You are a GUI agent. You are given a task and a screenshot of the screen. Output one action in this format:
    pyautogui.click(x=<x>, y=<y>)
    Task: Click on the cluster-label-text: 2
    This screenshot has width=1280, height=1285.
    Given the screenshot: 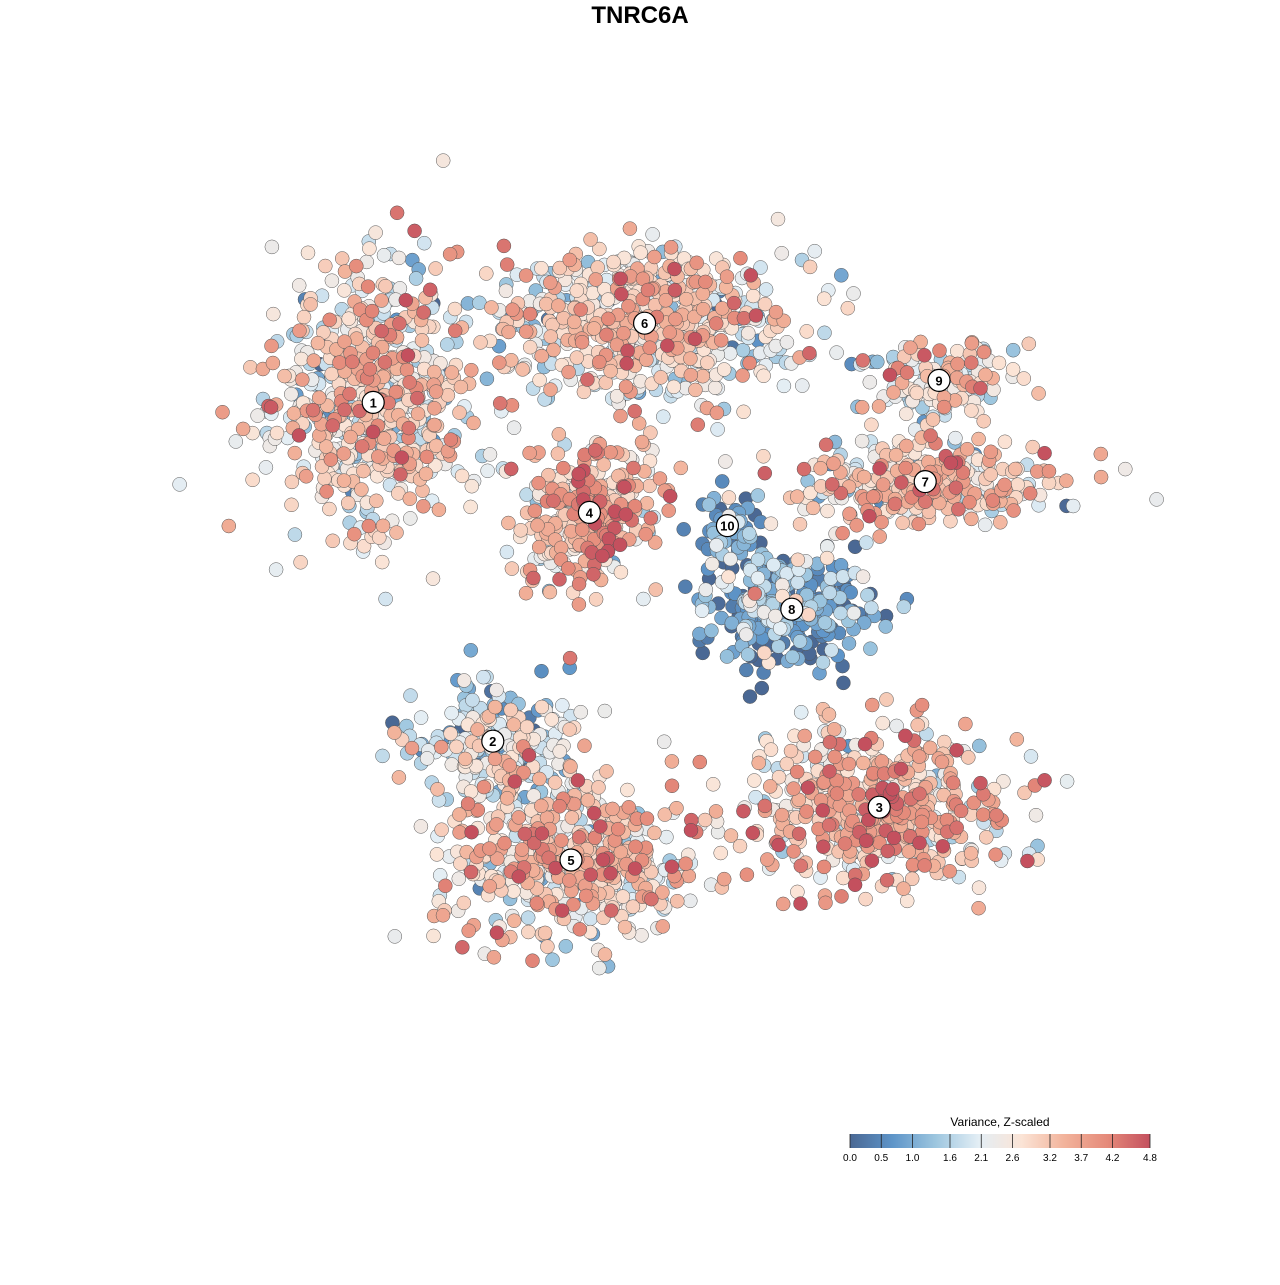 What is the action you would take?
    pyautogui.click(x=492, y=741)
    